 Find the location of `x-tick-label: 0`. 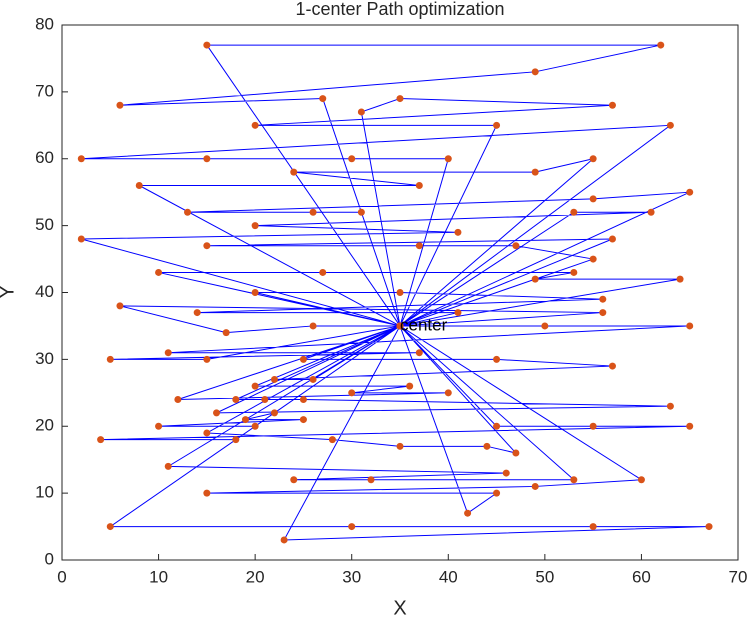

x-tick-label: 0 is located at coordinates (61, 576).